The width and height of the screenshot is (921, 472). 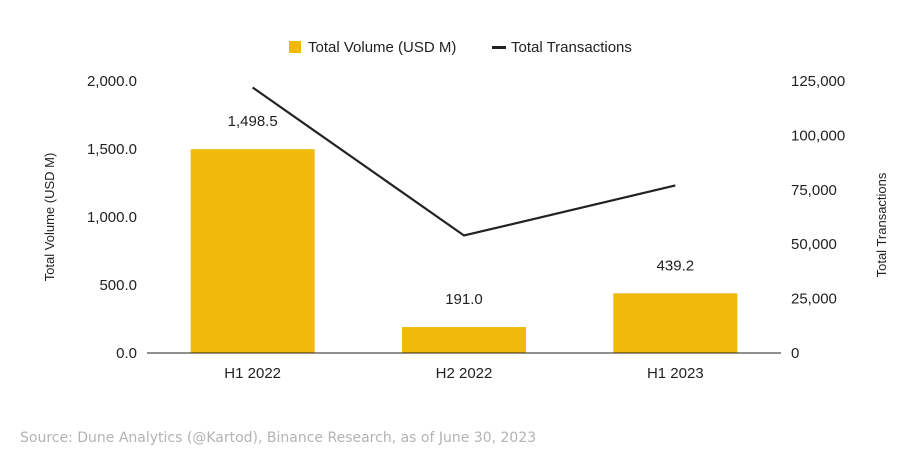 I want to click on x-tick-label: H2 2022, so click(x=464, y=373).